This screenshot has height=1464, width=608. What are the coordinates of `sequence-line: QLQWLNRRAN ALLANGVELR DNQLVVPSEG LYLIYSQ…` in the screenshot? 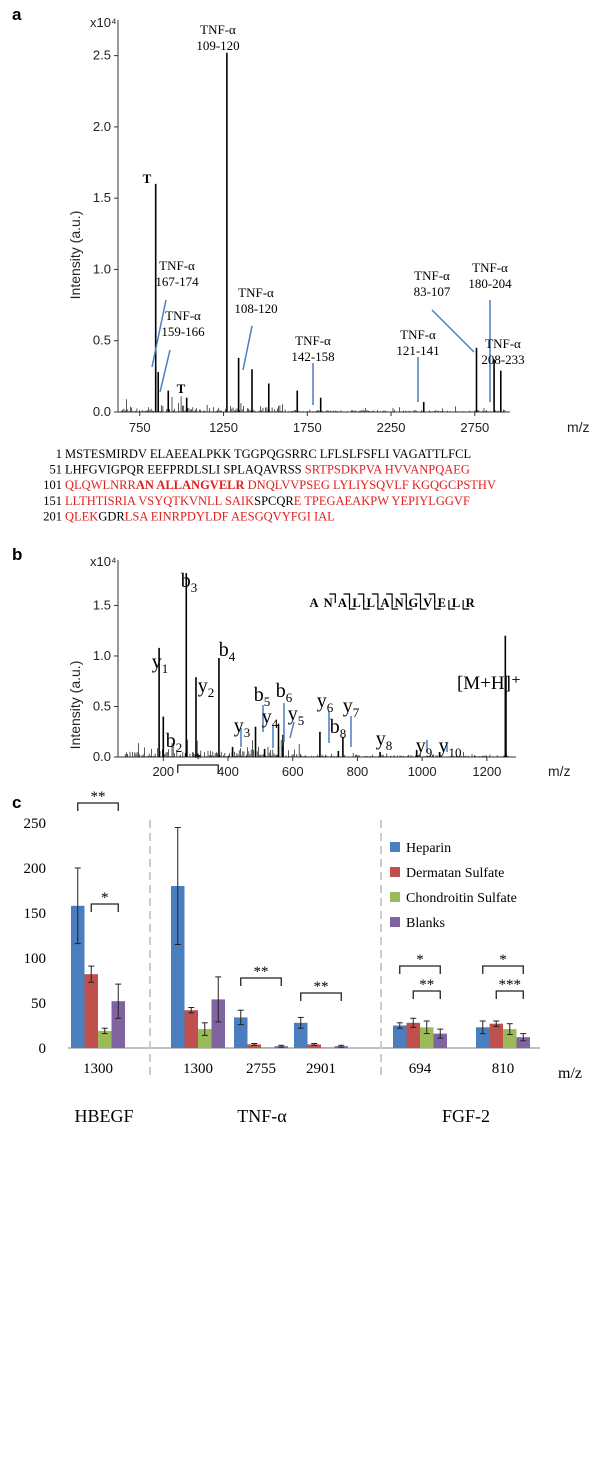 It's located at (280, 485).